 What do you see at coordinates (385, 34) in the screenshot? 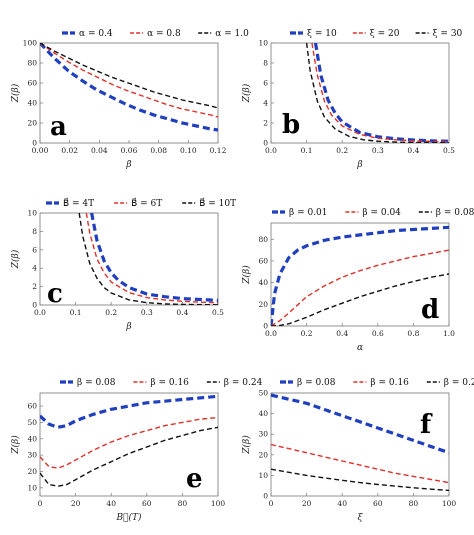
I see `legend-entry: ξ = 20` at bounding box center [385, 34].